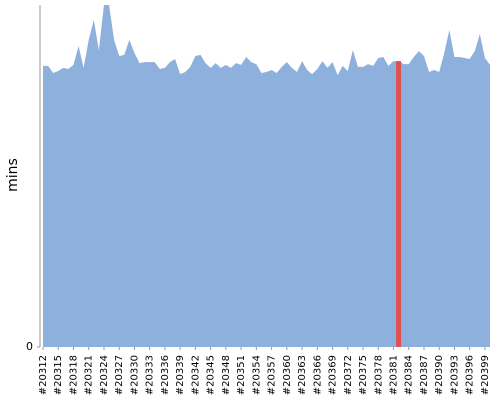 The width and height of the screenshot is (500, 400). Describe the element at coordinates (104, 375) in the screenshot. I see `x-tick-label: #20324` at that location.